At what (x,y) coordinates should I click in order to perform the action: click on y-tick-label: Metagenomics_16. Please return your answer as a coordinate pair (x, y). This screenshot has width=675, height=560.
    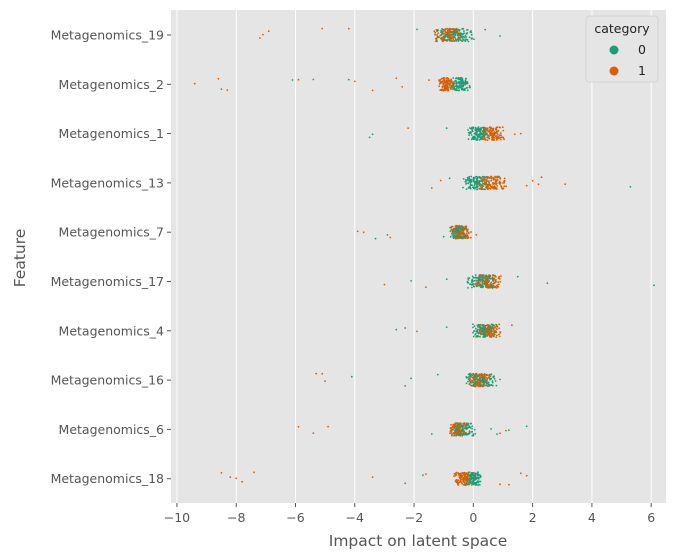
    Looking at the image, I should click on (107, 380).